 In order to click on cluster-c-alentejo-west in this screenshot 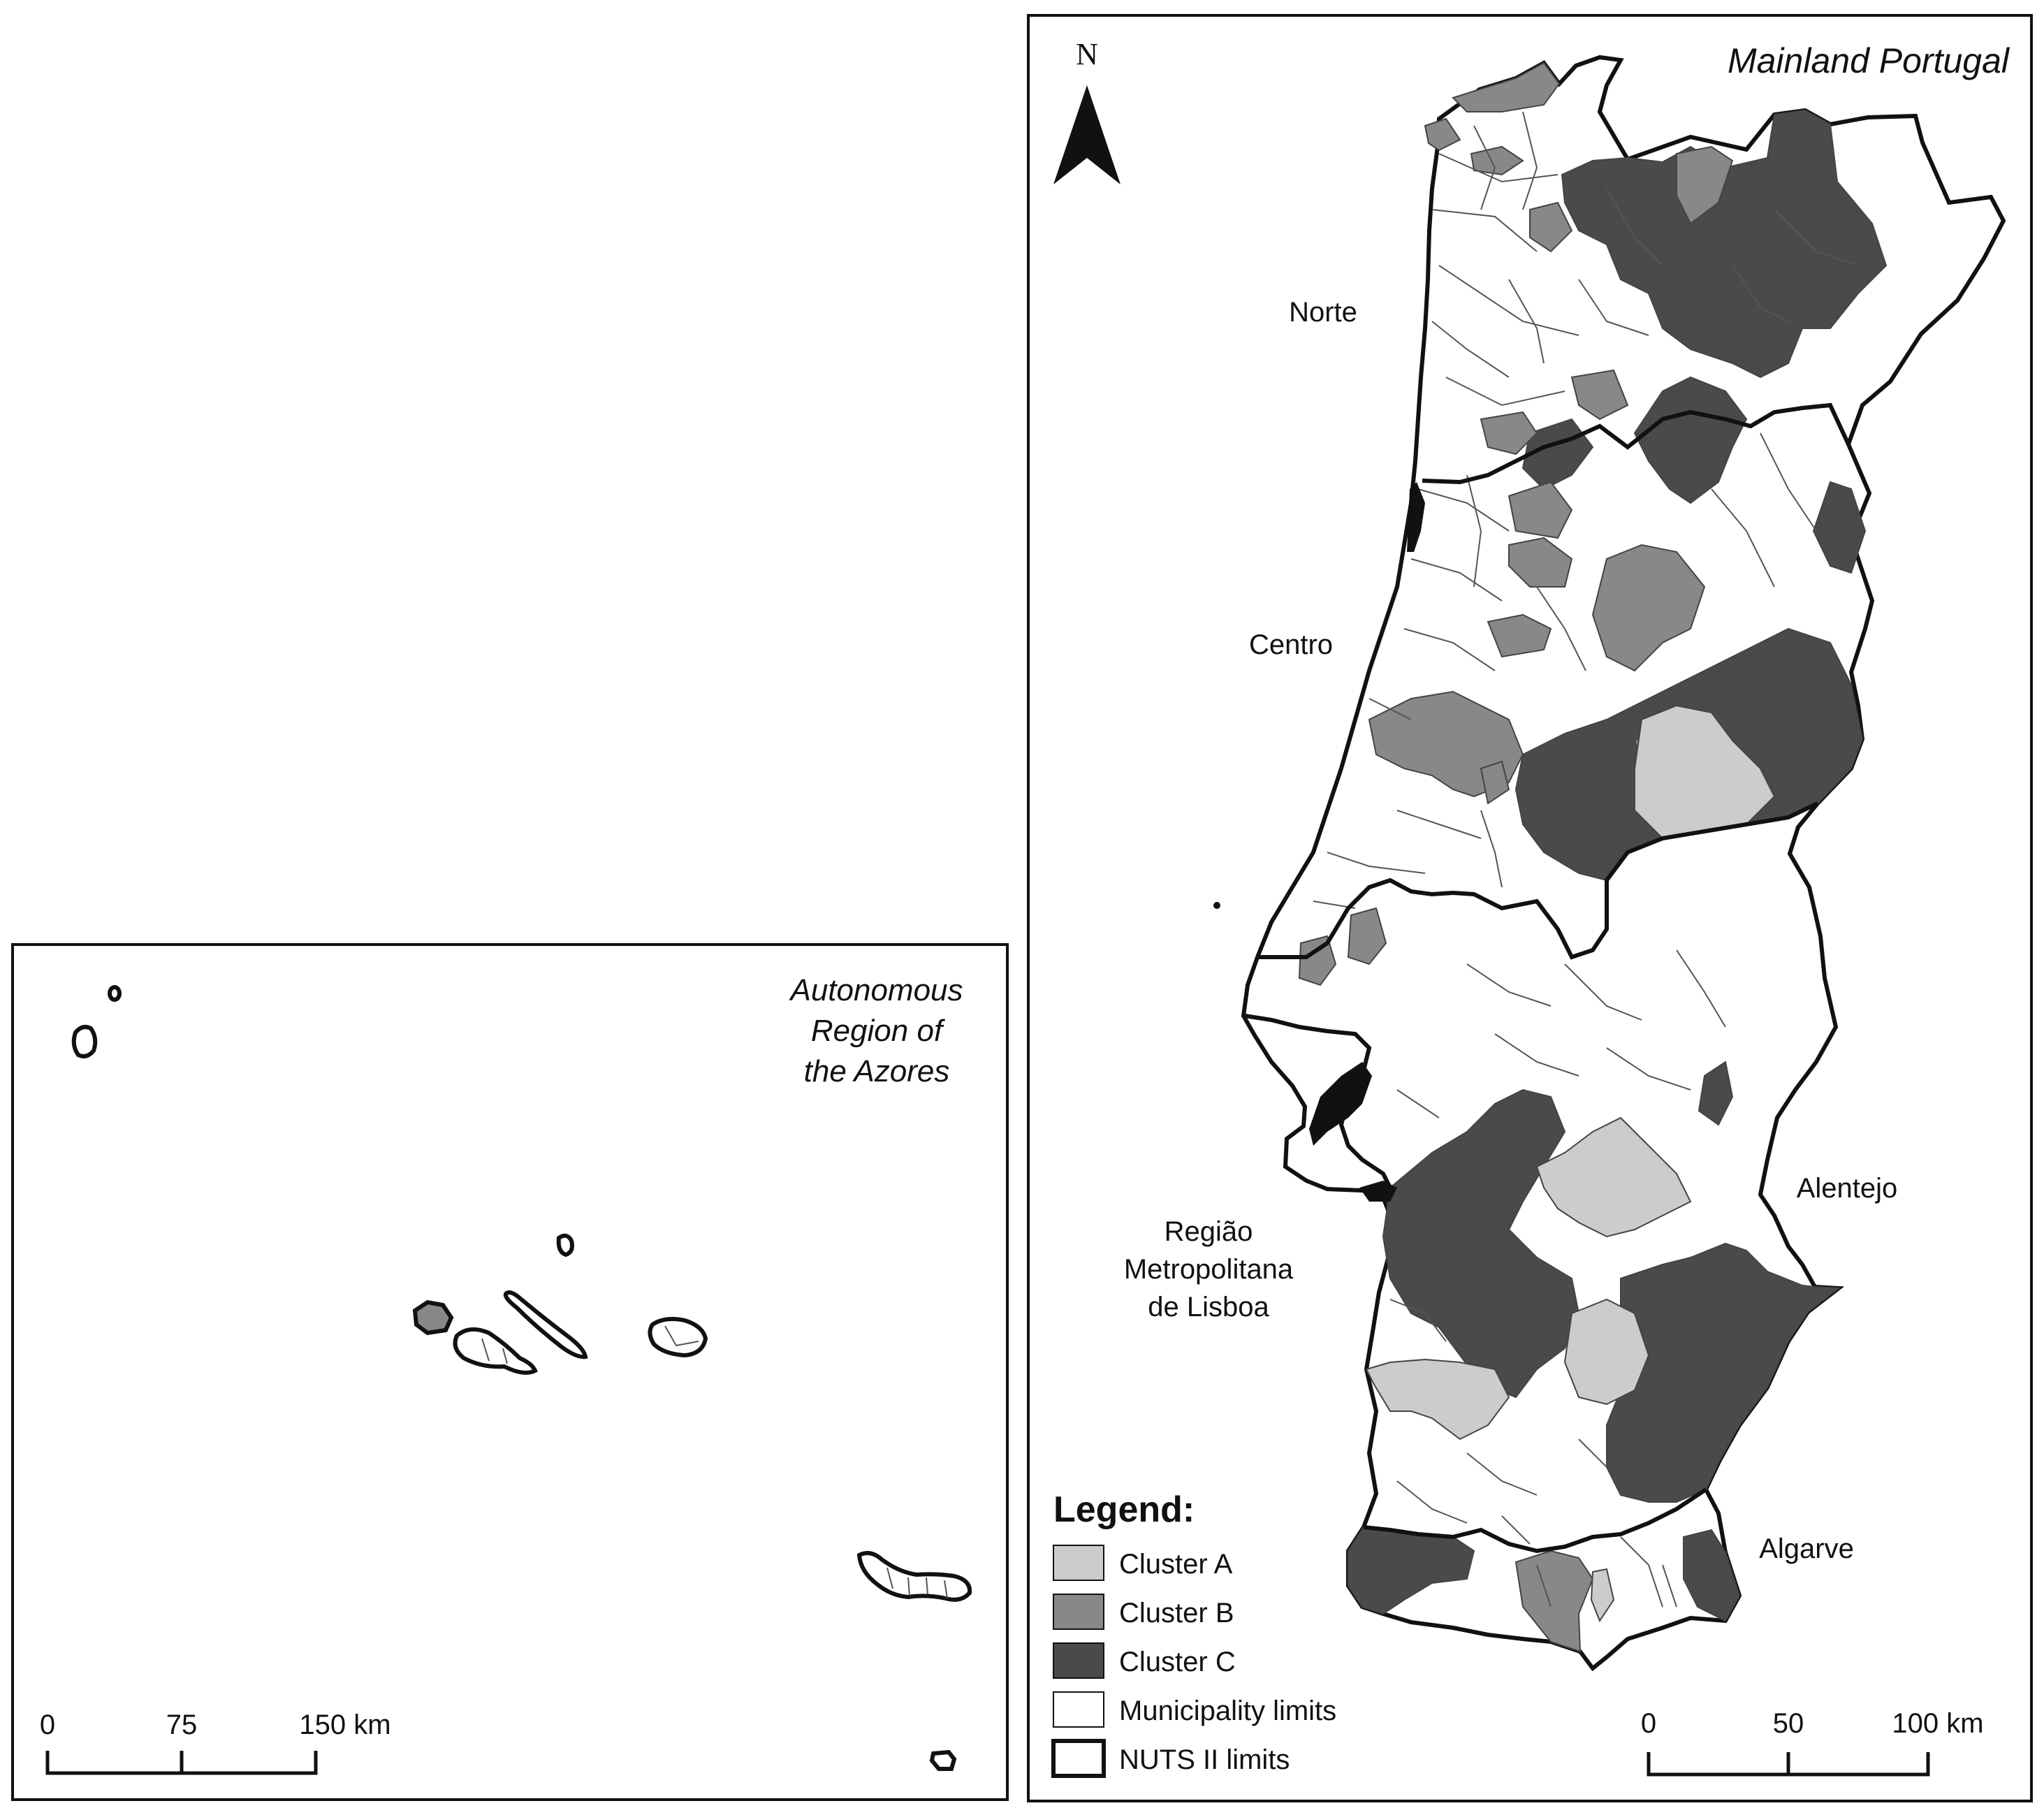, I will do `click(1481, 1243)`.